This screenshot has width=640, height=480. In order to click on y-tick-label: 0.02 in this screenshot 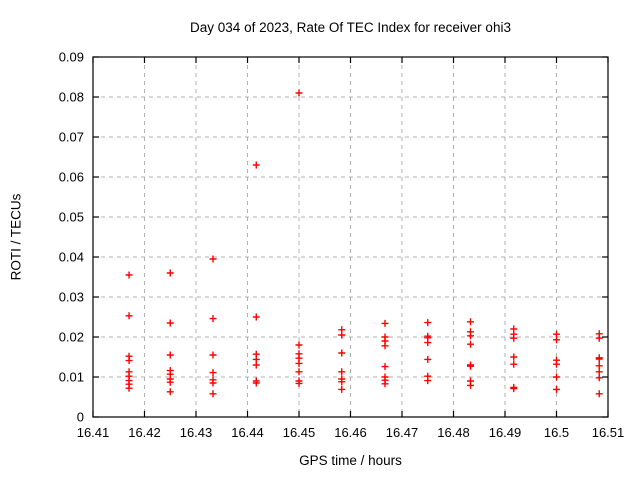, I will do `click(71, 337)`.